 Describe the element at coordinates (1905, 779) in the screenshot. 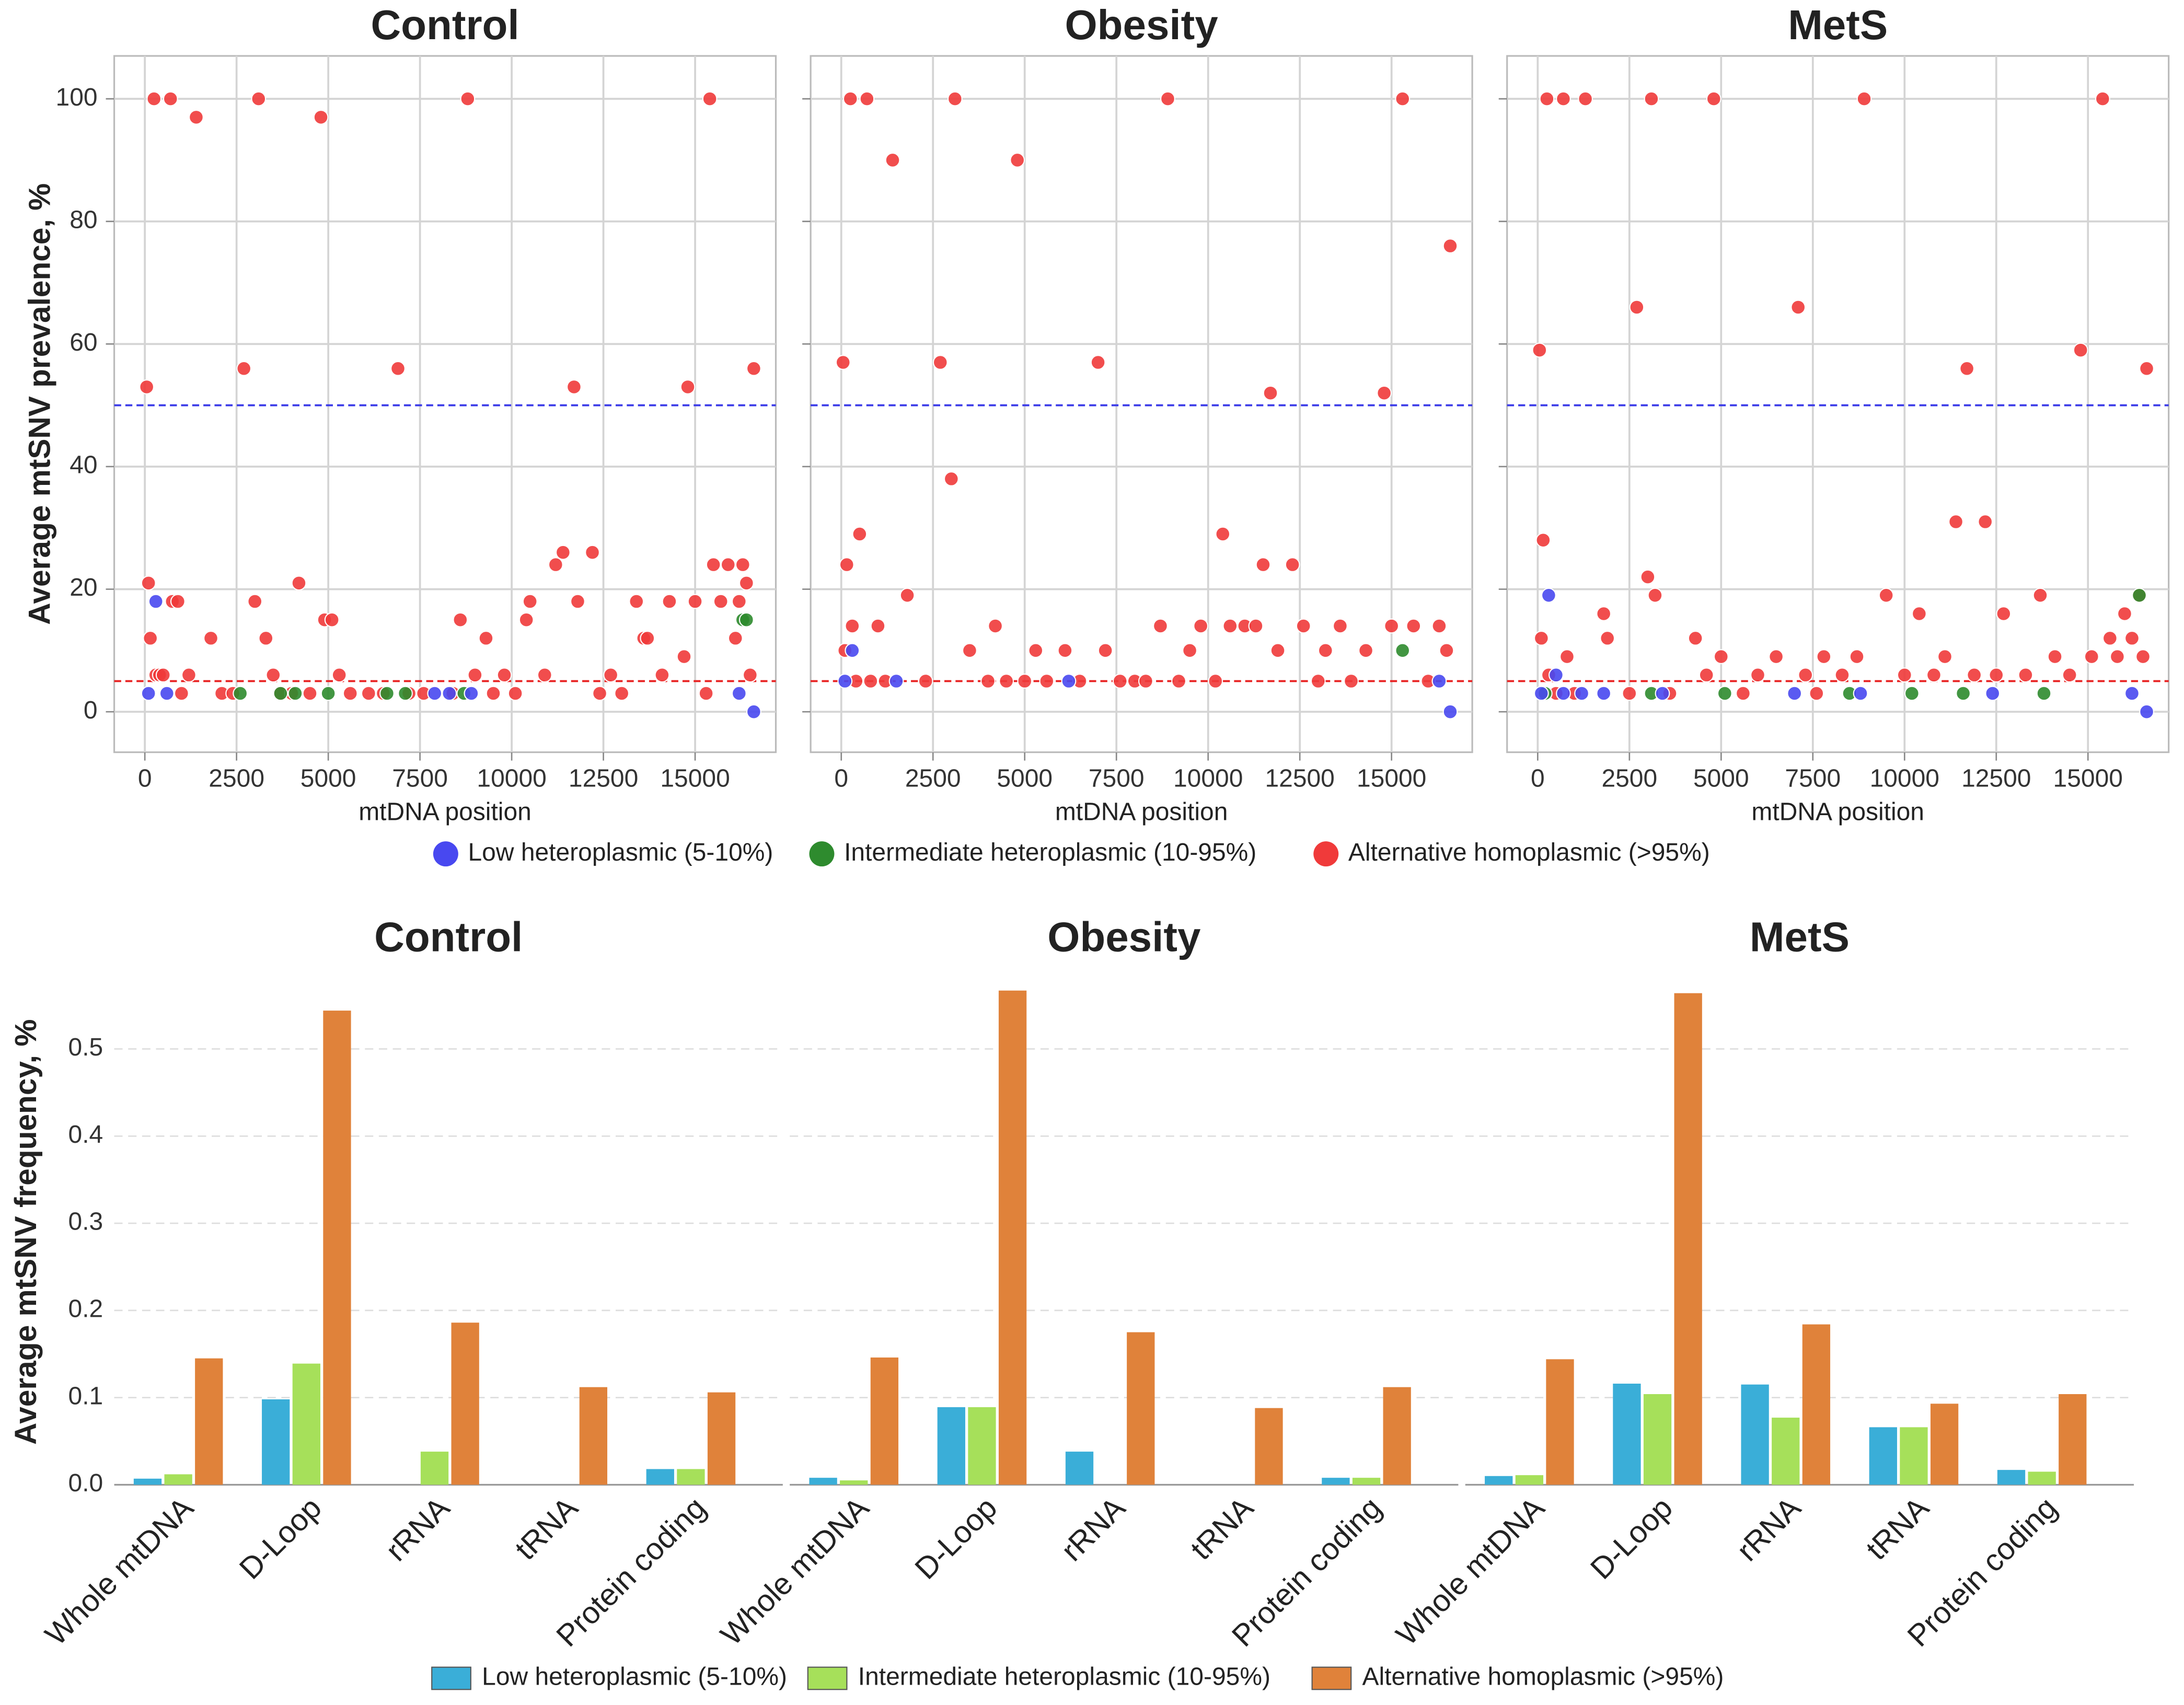

I see `x-tick-label: 10000` at that location.